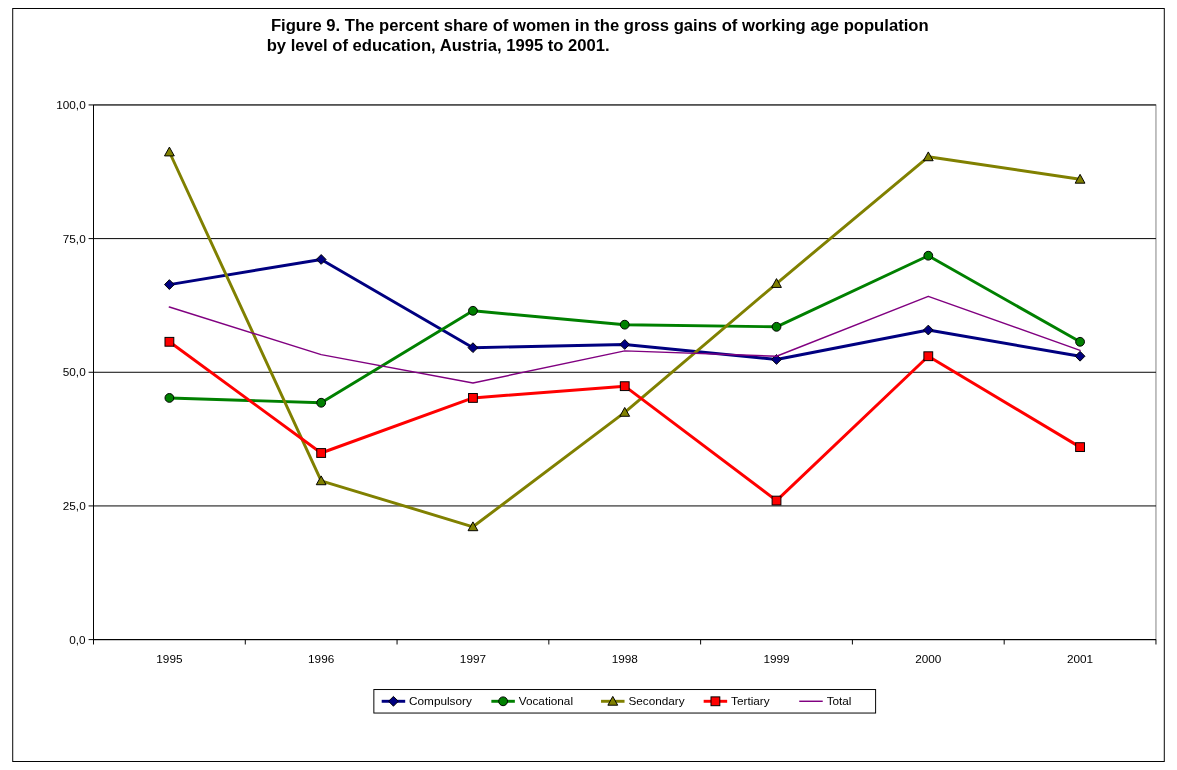 The height and width of the screenshot is (770, 1177). I want to click on x-tick-label: 2001, so click(1080, 659).